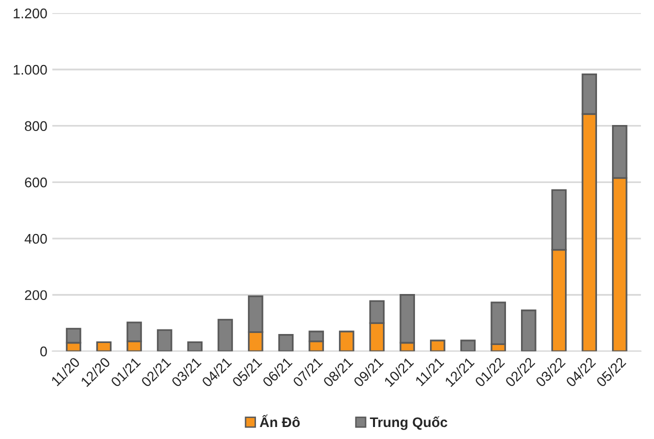  I want to click on y-tick-label: 200, so click(35, 295).